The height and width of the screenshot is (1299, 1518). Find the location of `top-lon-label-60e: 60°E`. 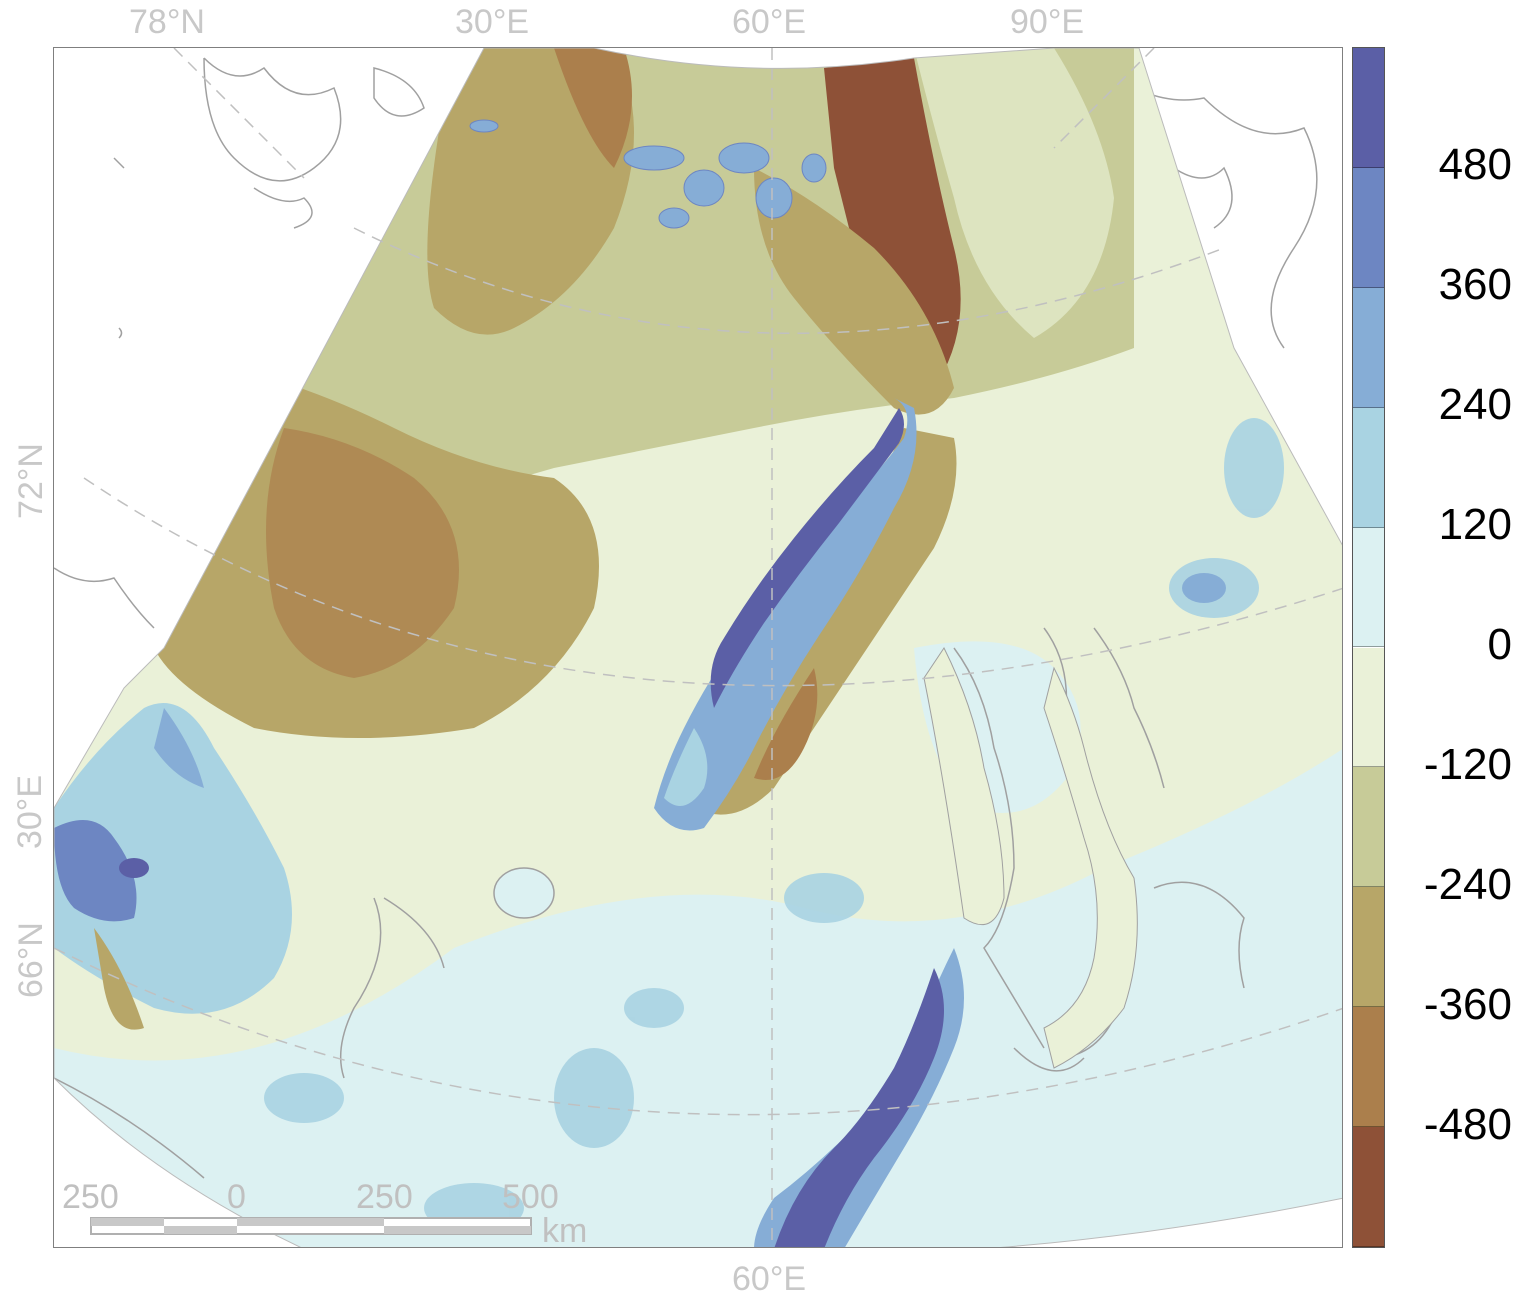

top-lon-label-60e: 60°E is located at coordinates (769, 22).